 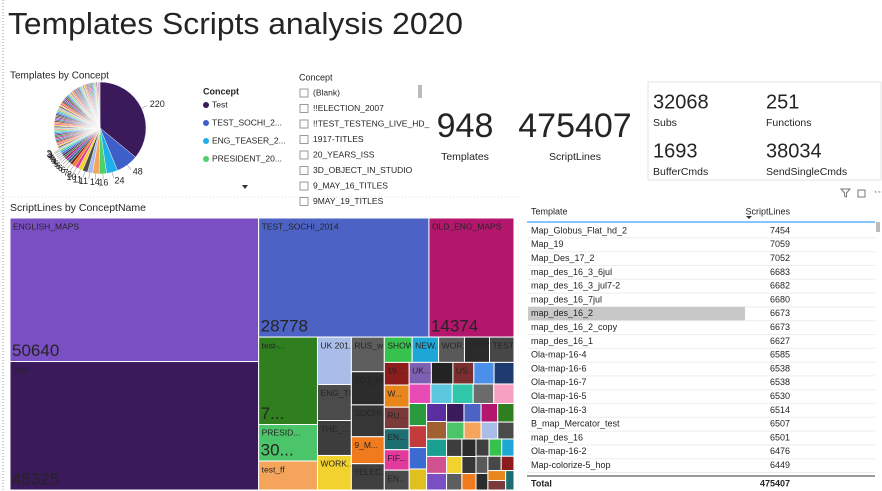 I want to click on data-label: 220, so click(x=157, y=104).